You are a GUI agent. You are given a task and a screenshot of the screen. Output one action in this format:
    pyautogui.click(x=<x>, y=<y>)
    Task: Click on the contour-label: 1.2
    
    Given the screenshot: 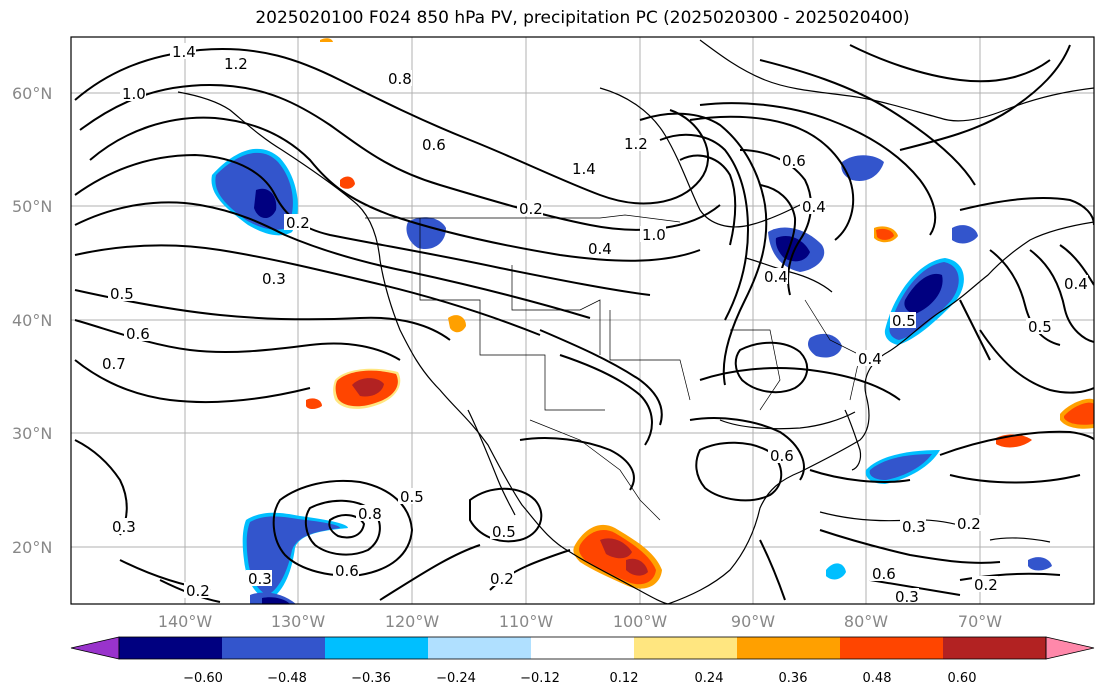 What is the action you would take?
    pyautogui.click(x=236, y=64)
    